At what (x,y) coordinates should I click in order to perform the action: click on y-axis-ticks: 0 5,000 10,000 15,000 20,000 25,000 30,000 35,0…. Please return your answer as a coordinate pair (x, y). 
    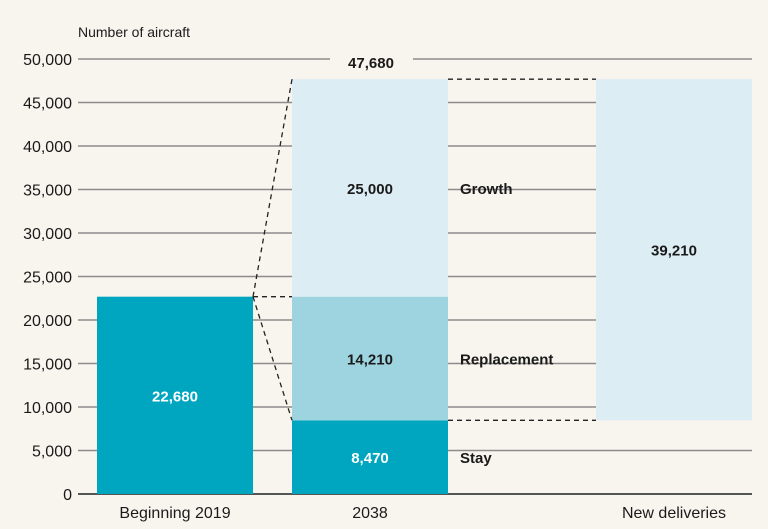
    Looking at the image, I should click on (47, 278).